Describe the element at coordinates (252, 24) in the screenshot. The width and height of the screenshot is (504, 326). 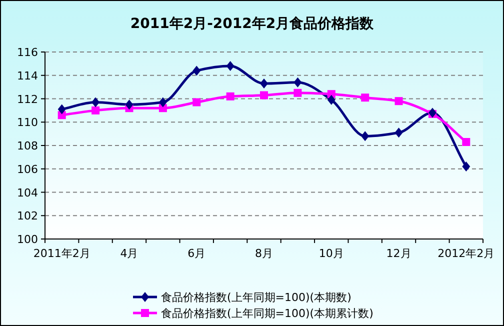
I see `chart-title: 2011年2月-2012年2月食品价格指数` at that location.